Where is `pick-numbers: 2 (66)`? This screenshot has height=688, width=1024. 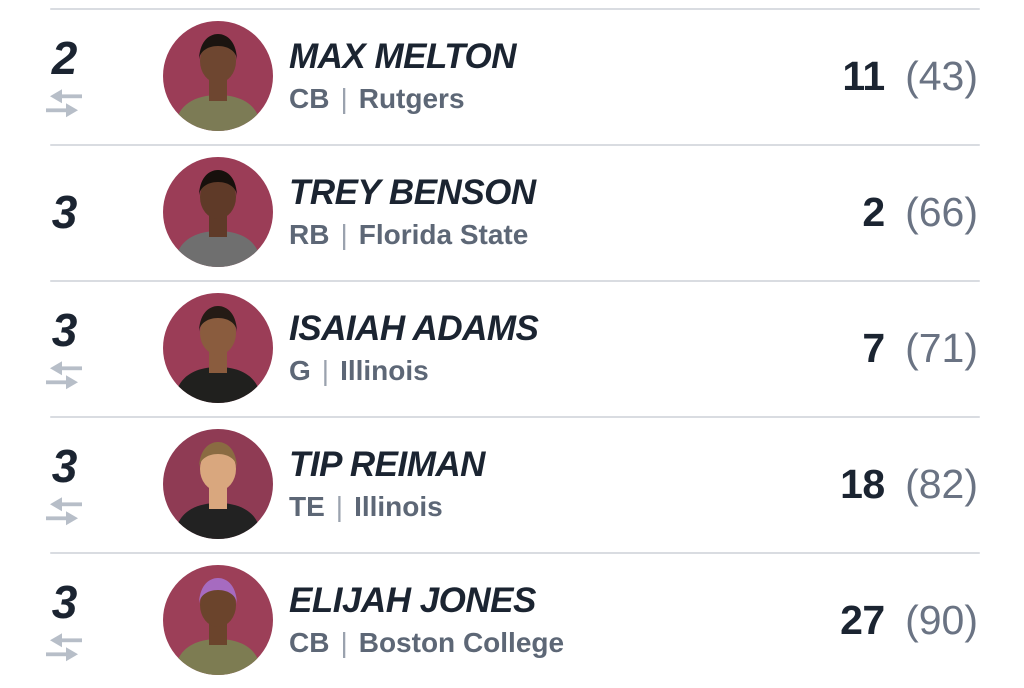
pick-numbers: 2 (66) is located at coordinates (943, 211).